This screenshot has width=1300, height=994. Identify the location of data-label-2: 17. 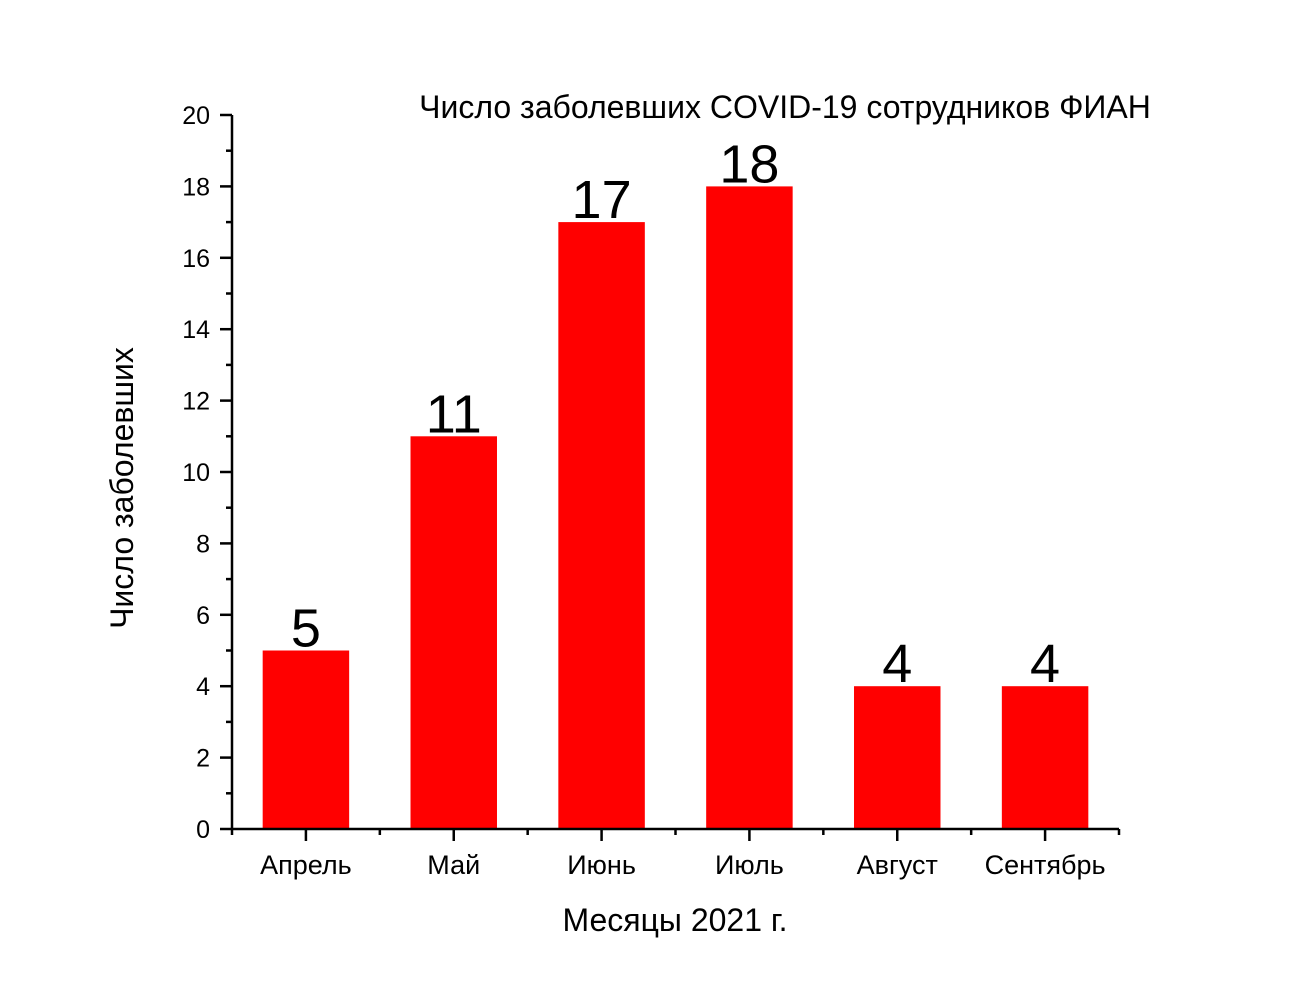
(602, 200).